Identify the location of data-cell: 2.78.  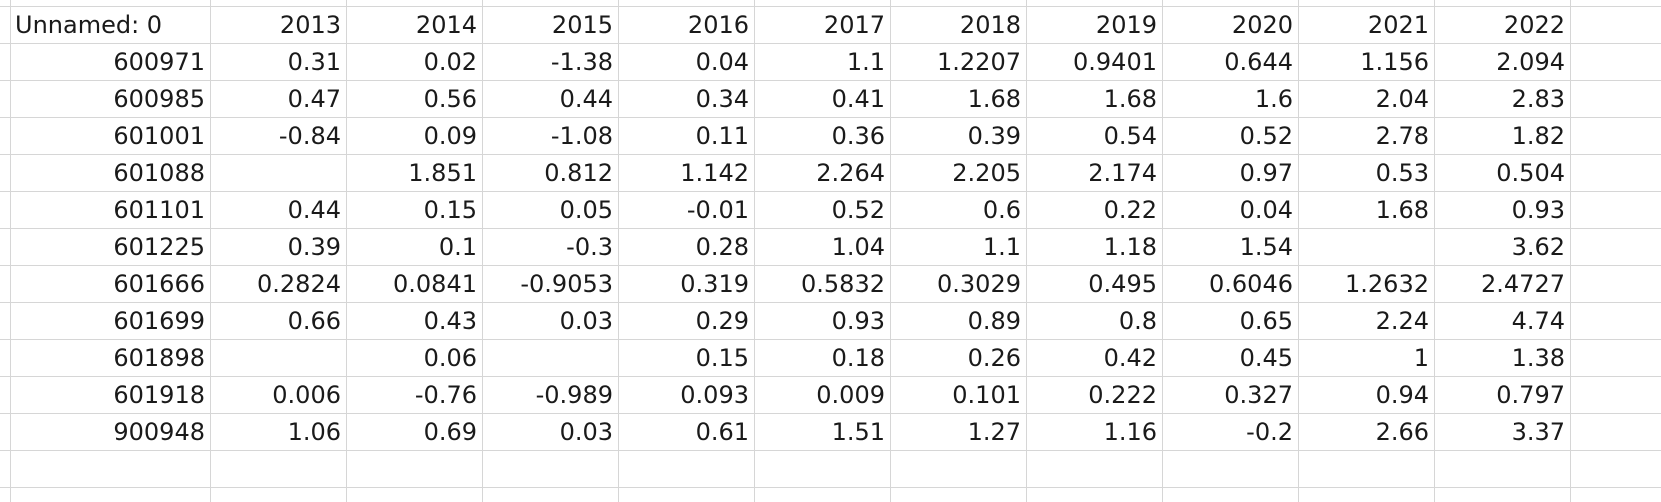
(1402, 136).